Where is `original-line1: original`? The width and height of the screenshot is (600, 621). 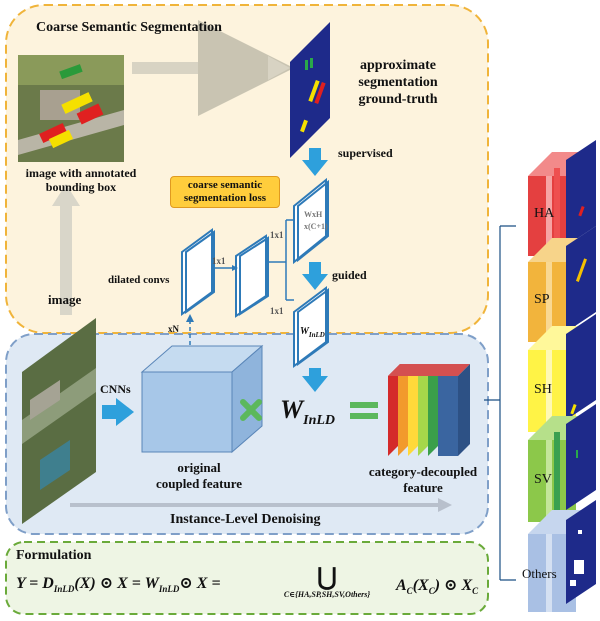 original-line1: original is located at coordinates (199, 467).